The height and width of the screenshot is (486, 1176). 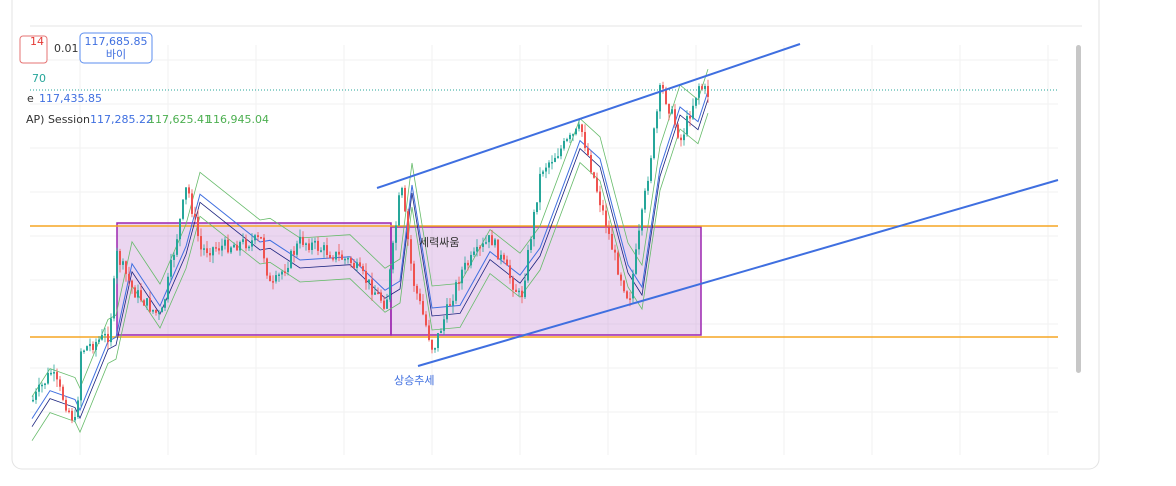 I want to click on scrollbar, so click(x=1078, y=209).